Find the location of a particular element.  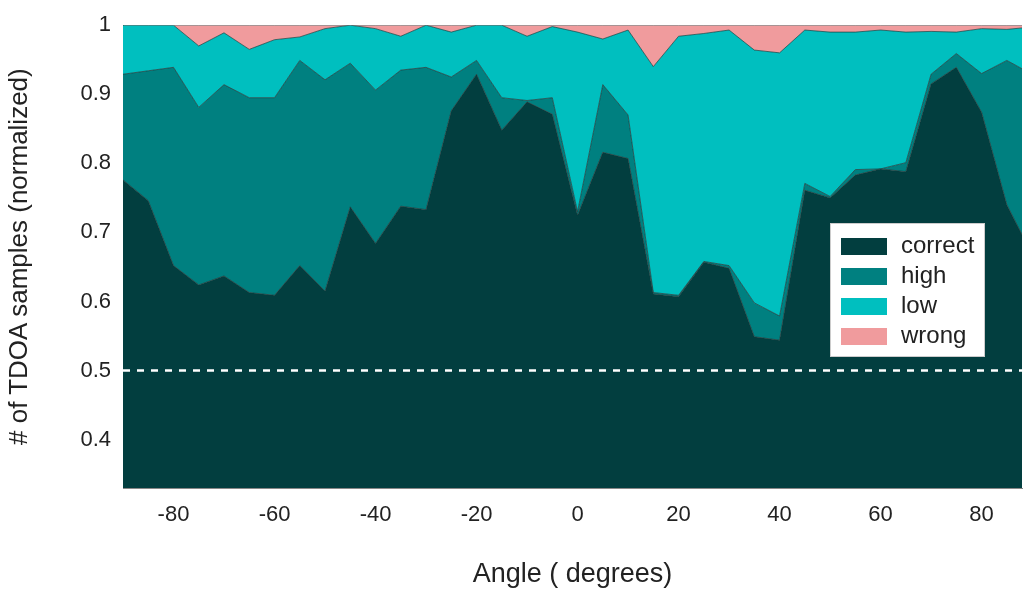

x-tick-label: -20 is located at coordinates (476, 514).